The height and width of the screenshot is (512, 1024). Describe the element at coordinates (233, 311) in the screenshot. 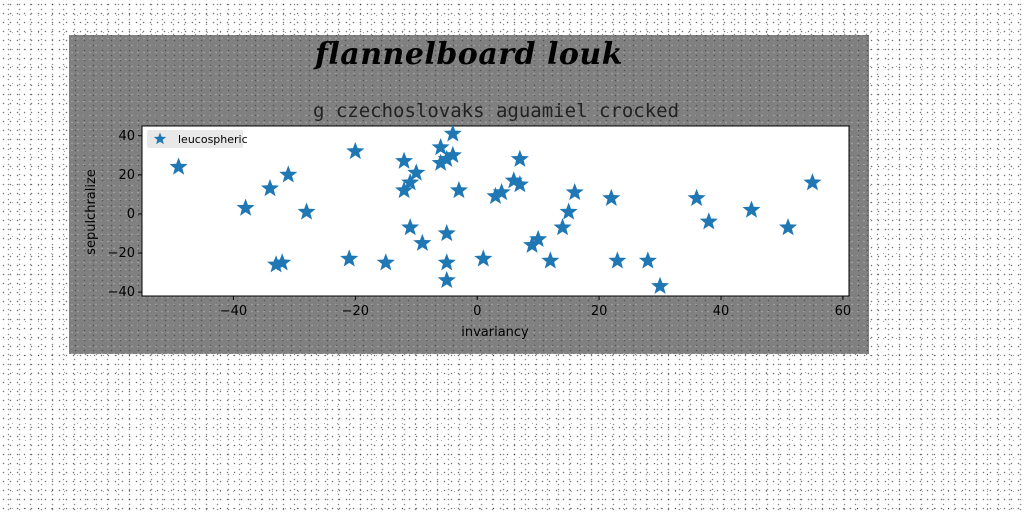

I see `x-tick-label: −40` at that location.